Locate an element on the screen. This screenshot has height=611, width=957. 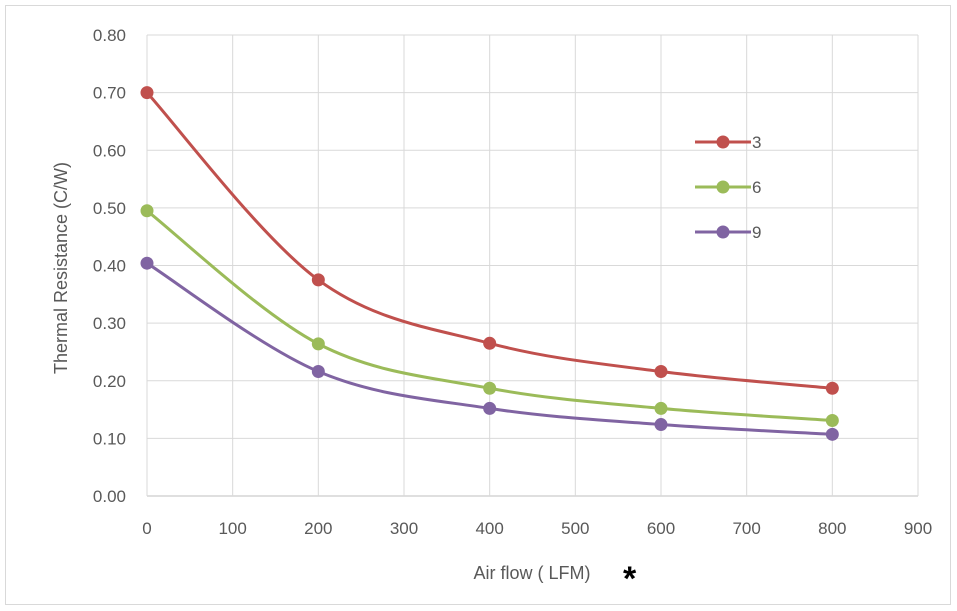
y-tick-label: 0.10 is located at coordinates (109, 438).